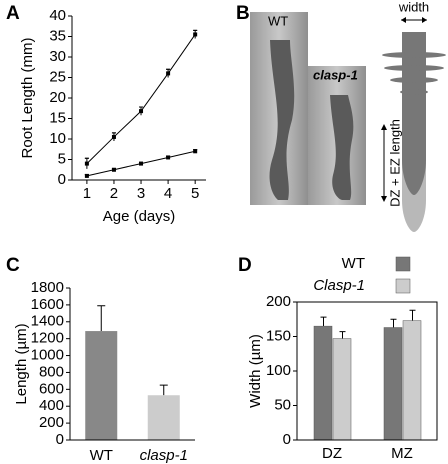 Image resolution: width=448 pixels, height=464 pixels. Describe the element at coordinates (243, 13) in the screenshot. I see `panel-label: B` at that location.